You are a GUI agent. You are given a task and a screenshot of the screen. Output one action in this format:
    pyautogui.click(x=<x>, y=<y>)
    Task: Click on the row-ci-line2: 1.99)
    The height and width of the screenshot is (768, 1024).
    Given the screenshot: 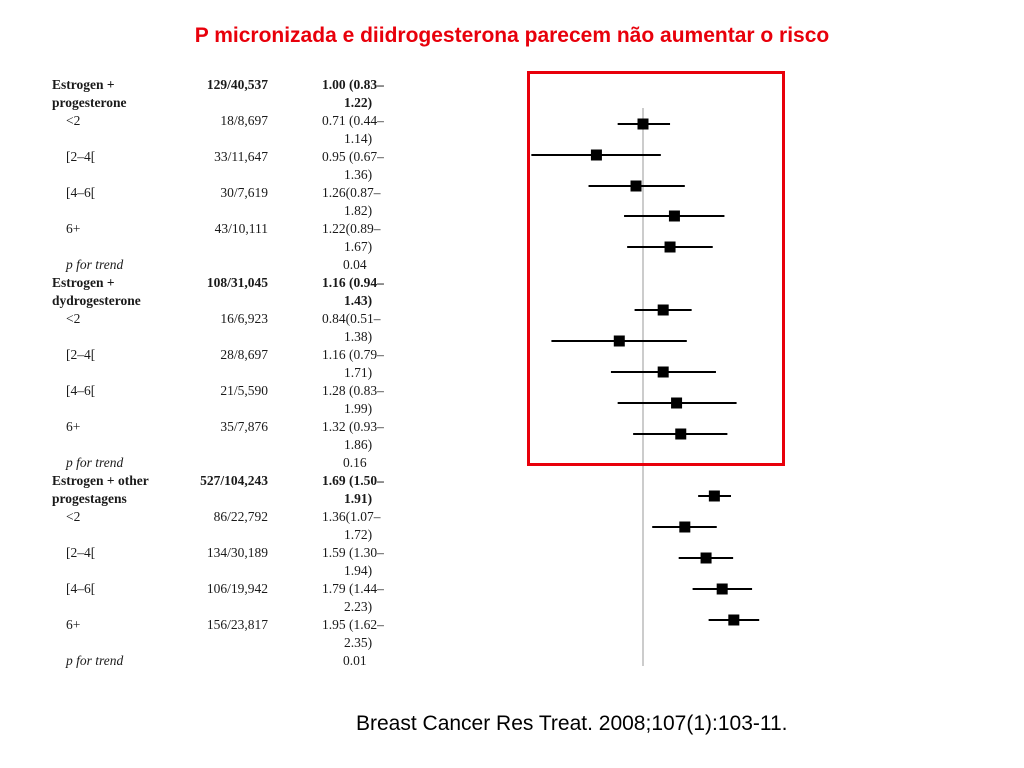 What is the action you would take?
    pyautogui.click(x=358, y=408)
    